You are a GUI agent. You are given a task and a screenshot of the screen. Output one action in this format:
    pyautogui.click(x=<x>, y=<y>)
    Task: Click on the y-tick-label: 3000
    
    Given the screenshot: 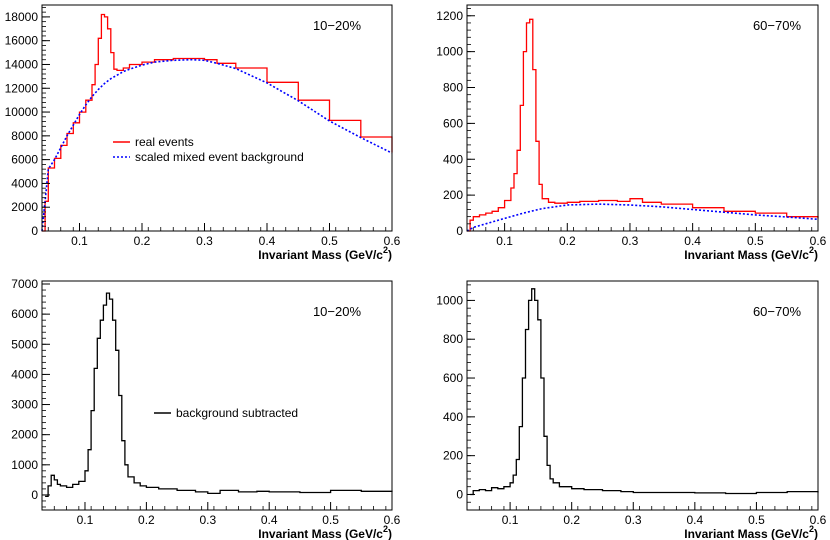 What is the action you would take?
    pyautogui.click(x=24, y=405)
    